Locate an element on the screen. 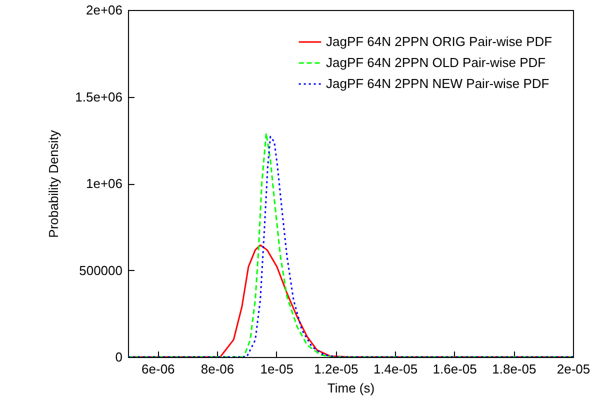 The image size is (597, 416). x-tick-label: 1.2e-05 is located at coordinates (336, 369).